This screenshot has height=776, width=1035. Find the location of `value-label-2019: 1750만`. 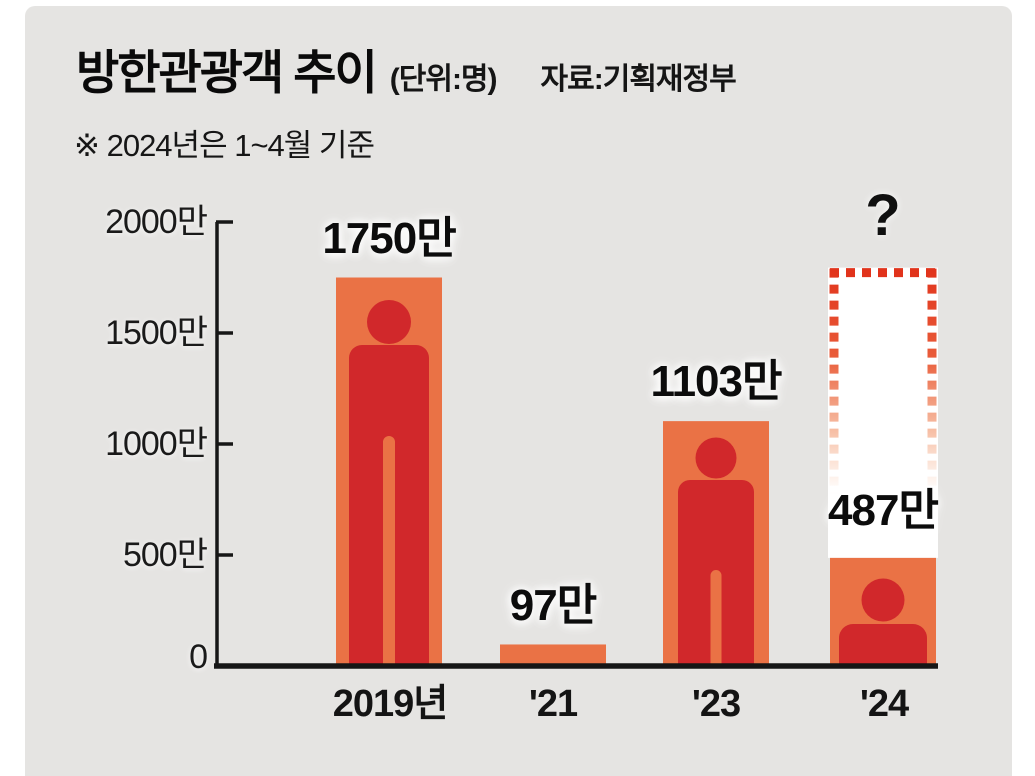

value-label-2019: 1750만 is located at coordinates (389, 238).